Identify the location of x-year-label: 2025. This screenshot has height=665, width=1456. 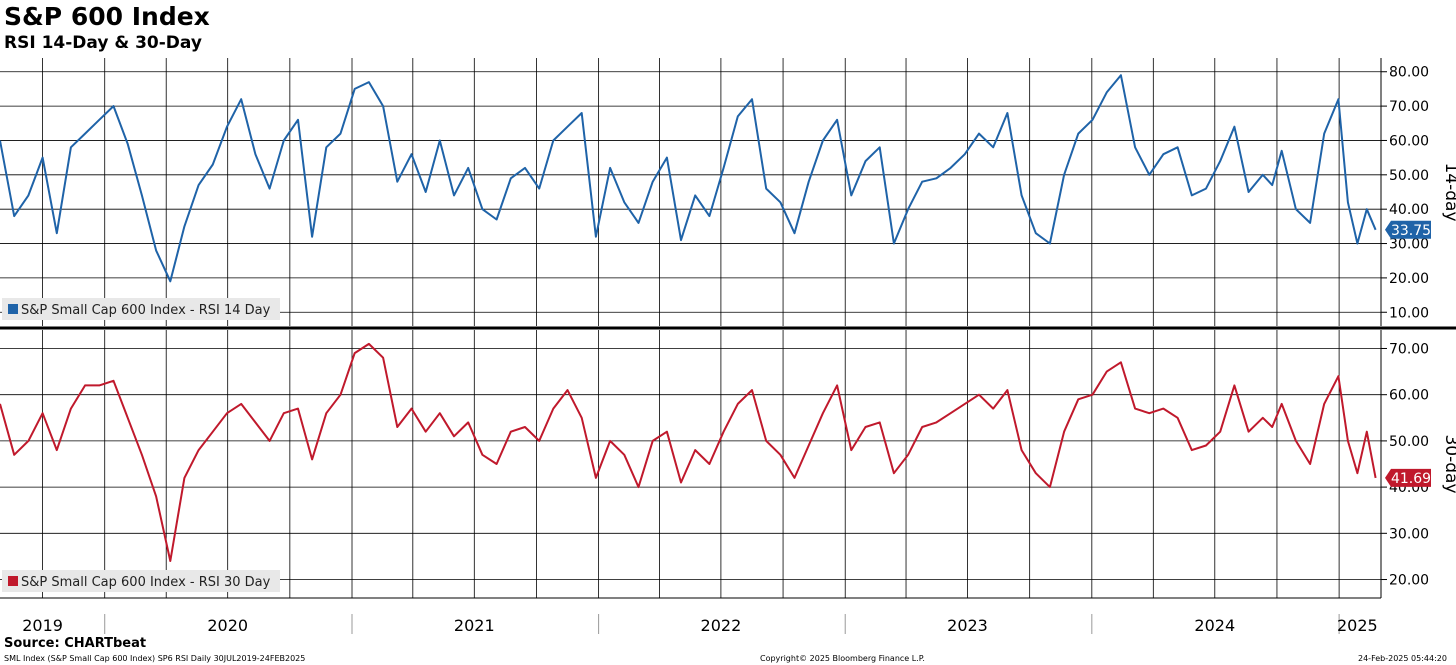
(1357, 625).